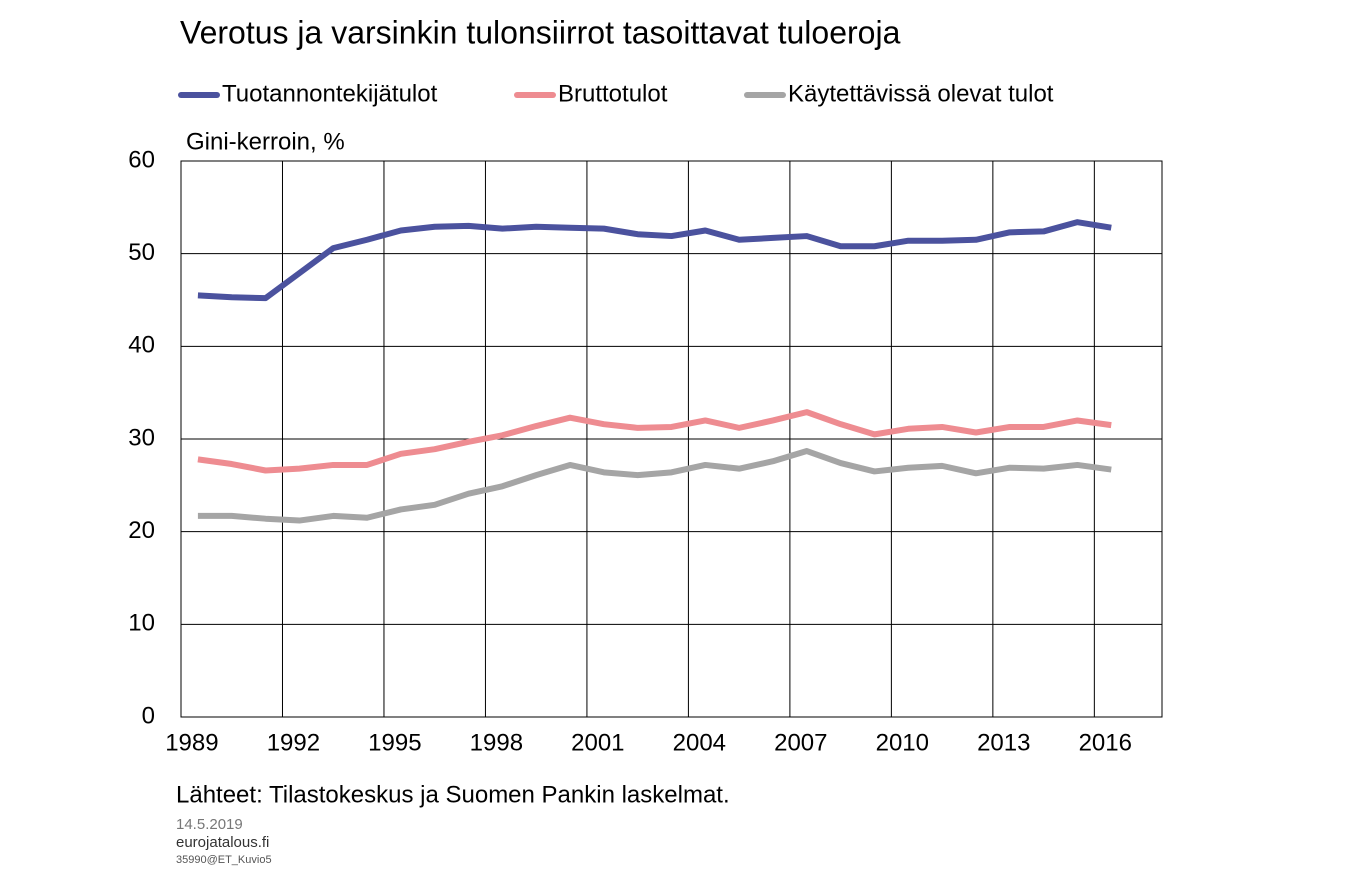 The image size is (1348, 885). What do you see at coordinates (224, 860) in the screenshot?
I see `code-note: 35990@ET_Kuvio5` at bounding box center [224, 860].